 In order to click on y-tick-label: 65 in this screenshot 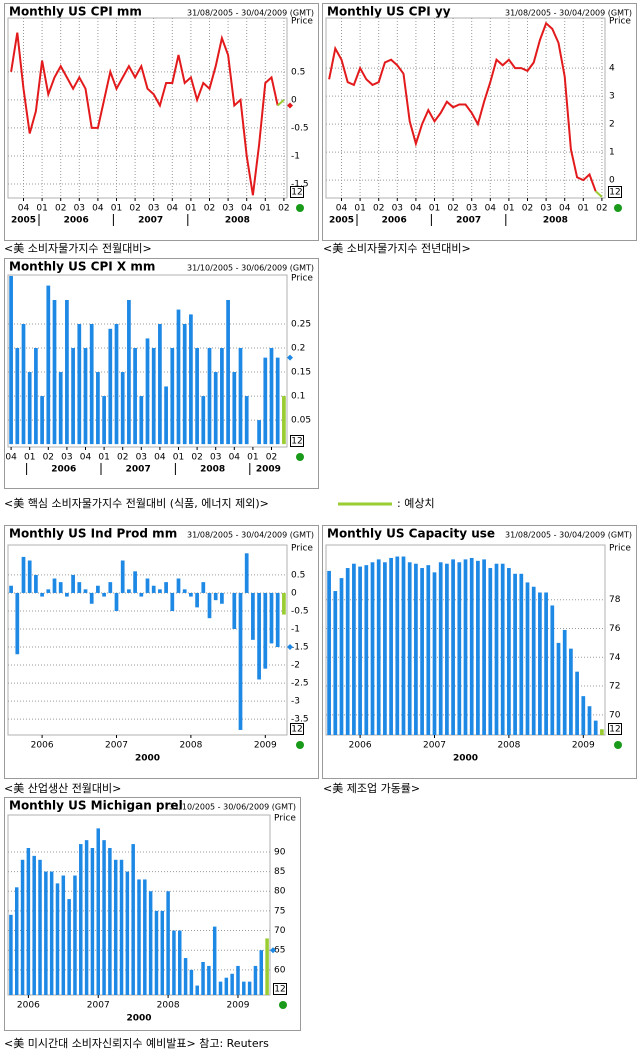, I will do `click(279, 951)`.